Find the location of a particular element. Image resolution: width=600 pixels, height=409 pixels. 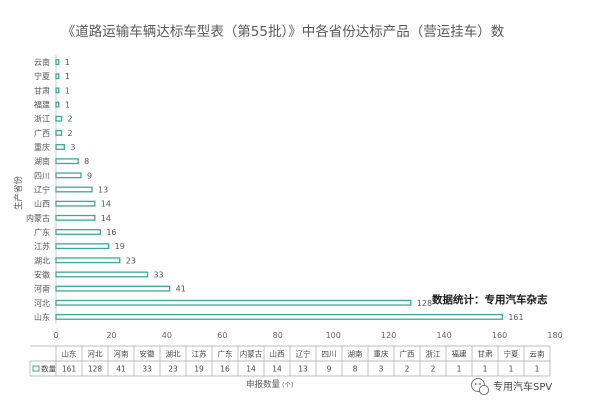

category-label: 河北 is located at coordinates (42, 303).